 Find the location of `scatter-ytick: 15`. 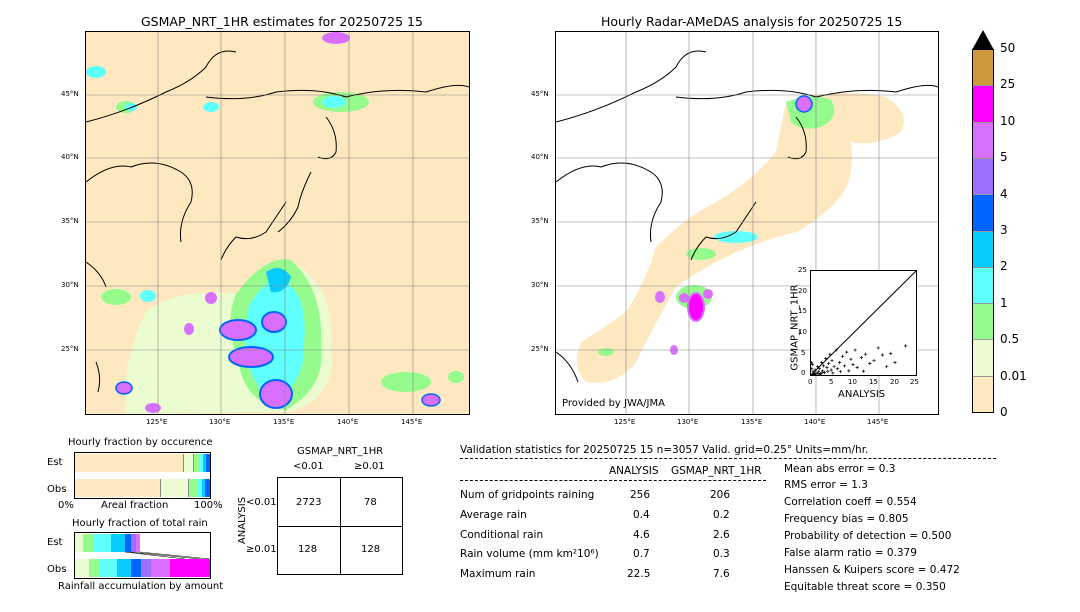

scatter-ytick: 15 is located at coordinates (802, 311).